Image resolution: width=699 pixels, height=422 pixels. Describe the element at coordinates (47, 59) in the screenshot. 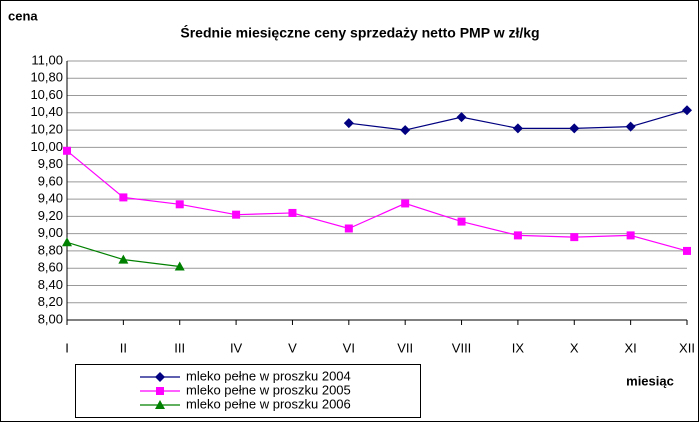

I see `y-tick-label: 11,00` at that location.